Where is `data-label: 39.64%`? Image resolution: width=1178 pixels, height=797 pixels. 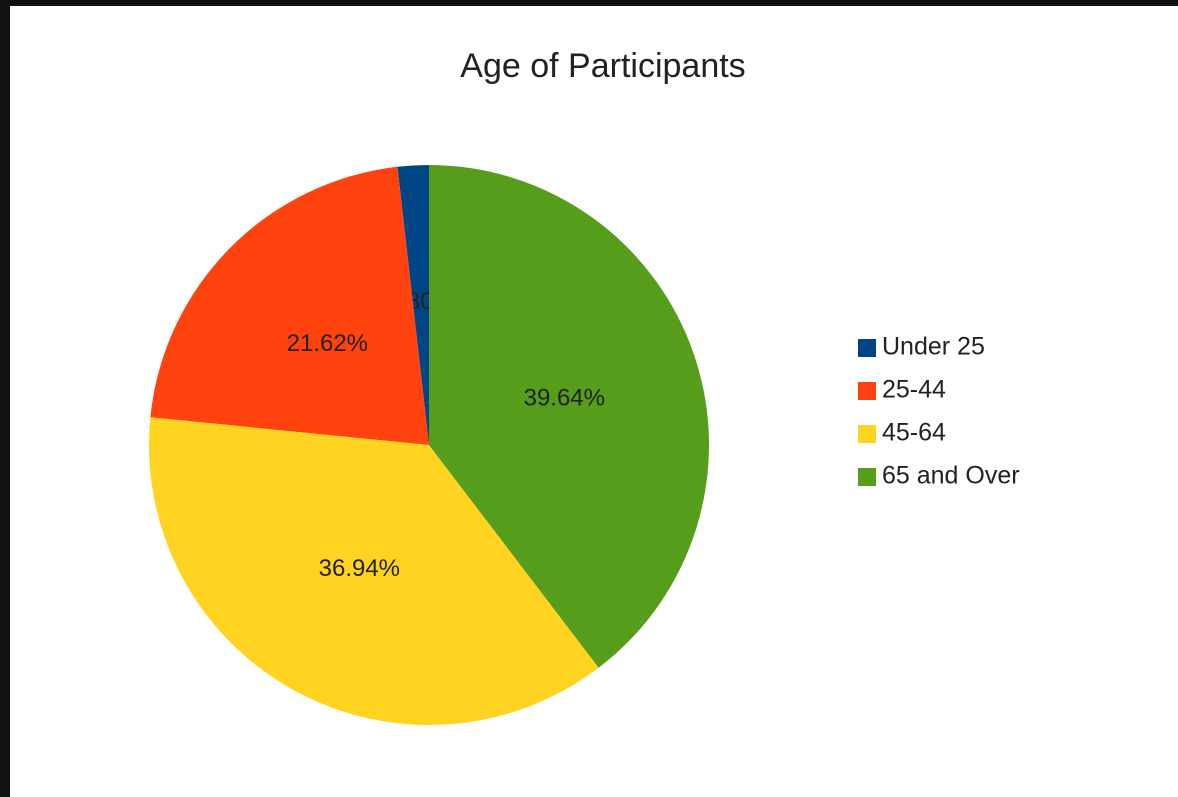 data-label: 39.64% is located at coordinates (564, 398).